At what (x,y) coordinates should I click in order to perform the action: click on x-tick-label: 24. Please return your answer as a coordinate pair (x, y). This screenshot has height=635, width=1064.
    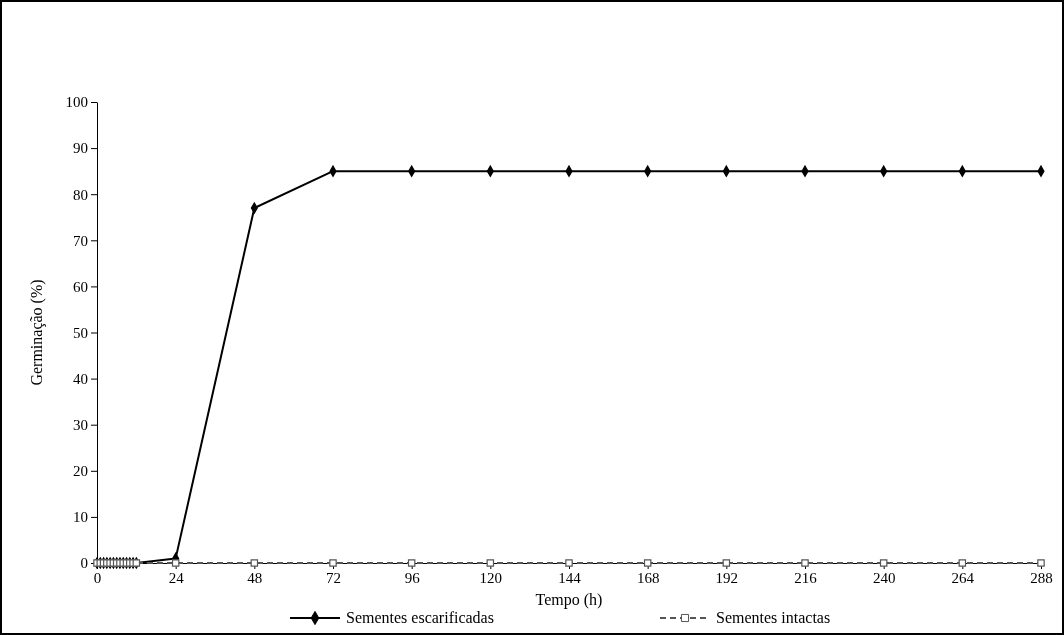
    Looking at the image, I should click on (176, 577).